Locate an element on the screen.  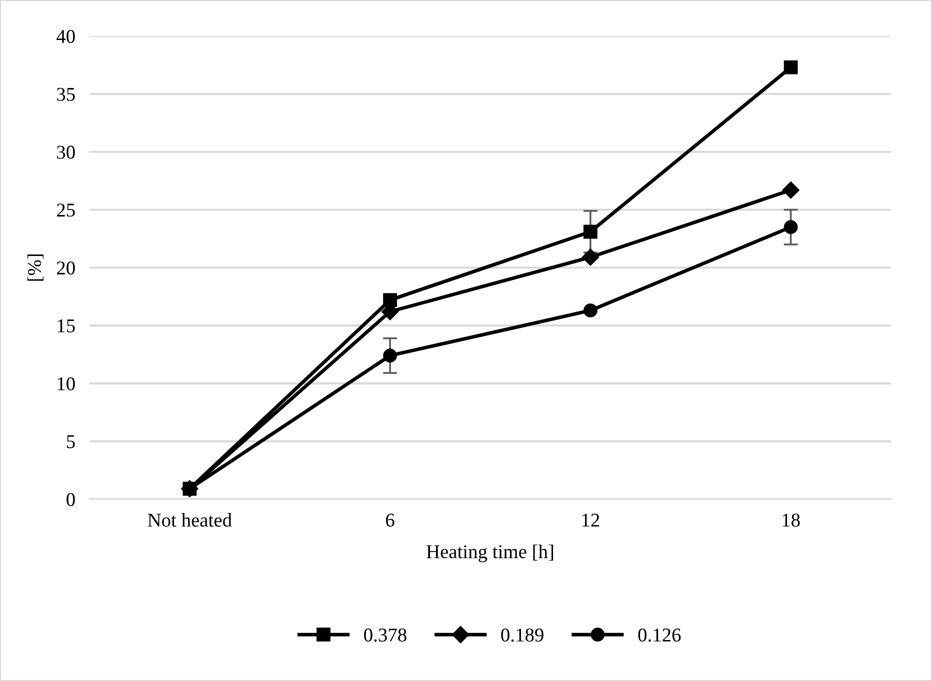
x-tick-label: 6 is located at coordinates (390, 520).